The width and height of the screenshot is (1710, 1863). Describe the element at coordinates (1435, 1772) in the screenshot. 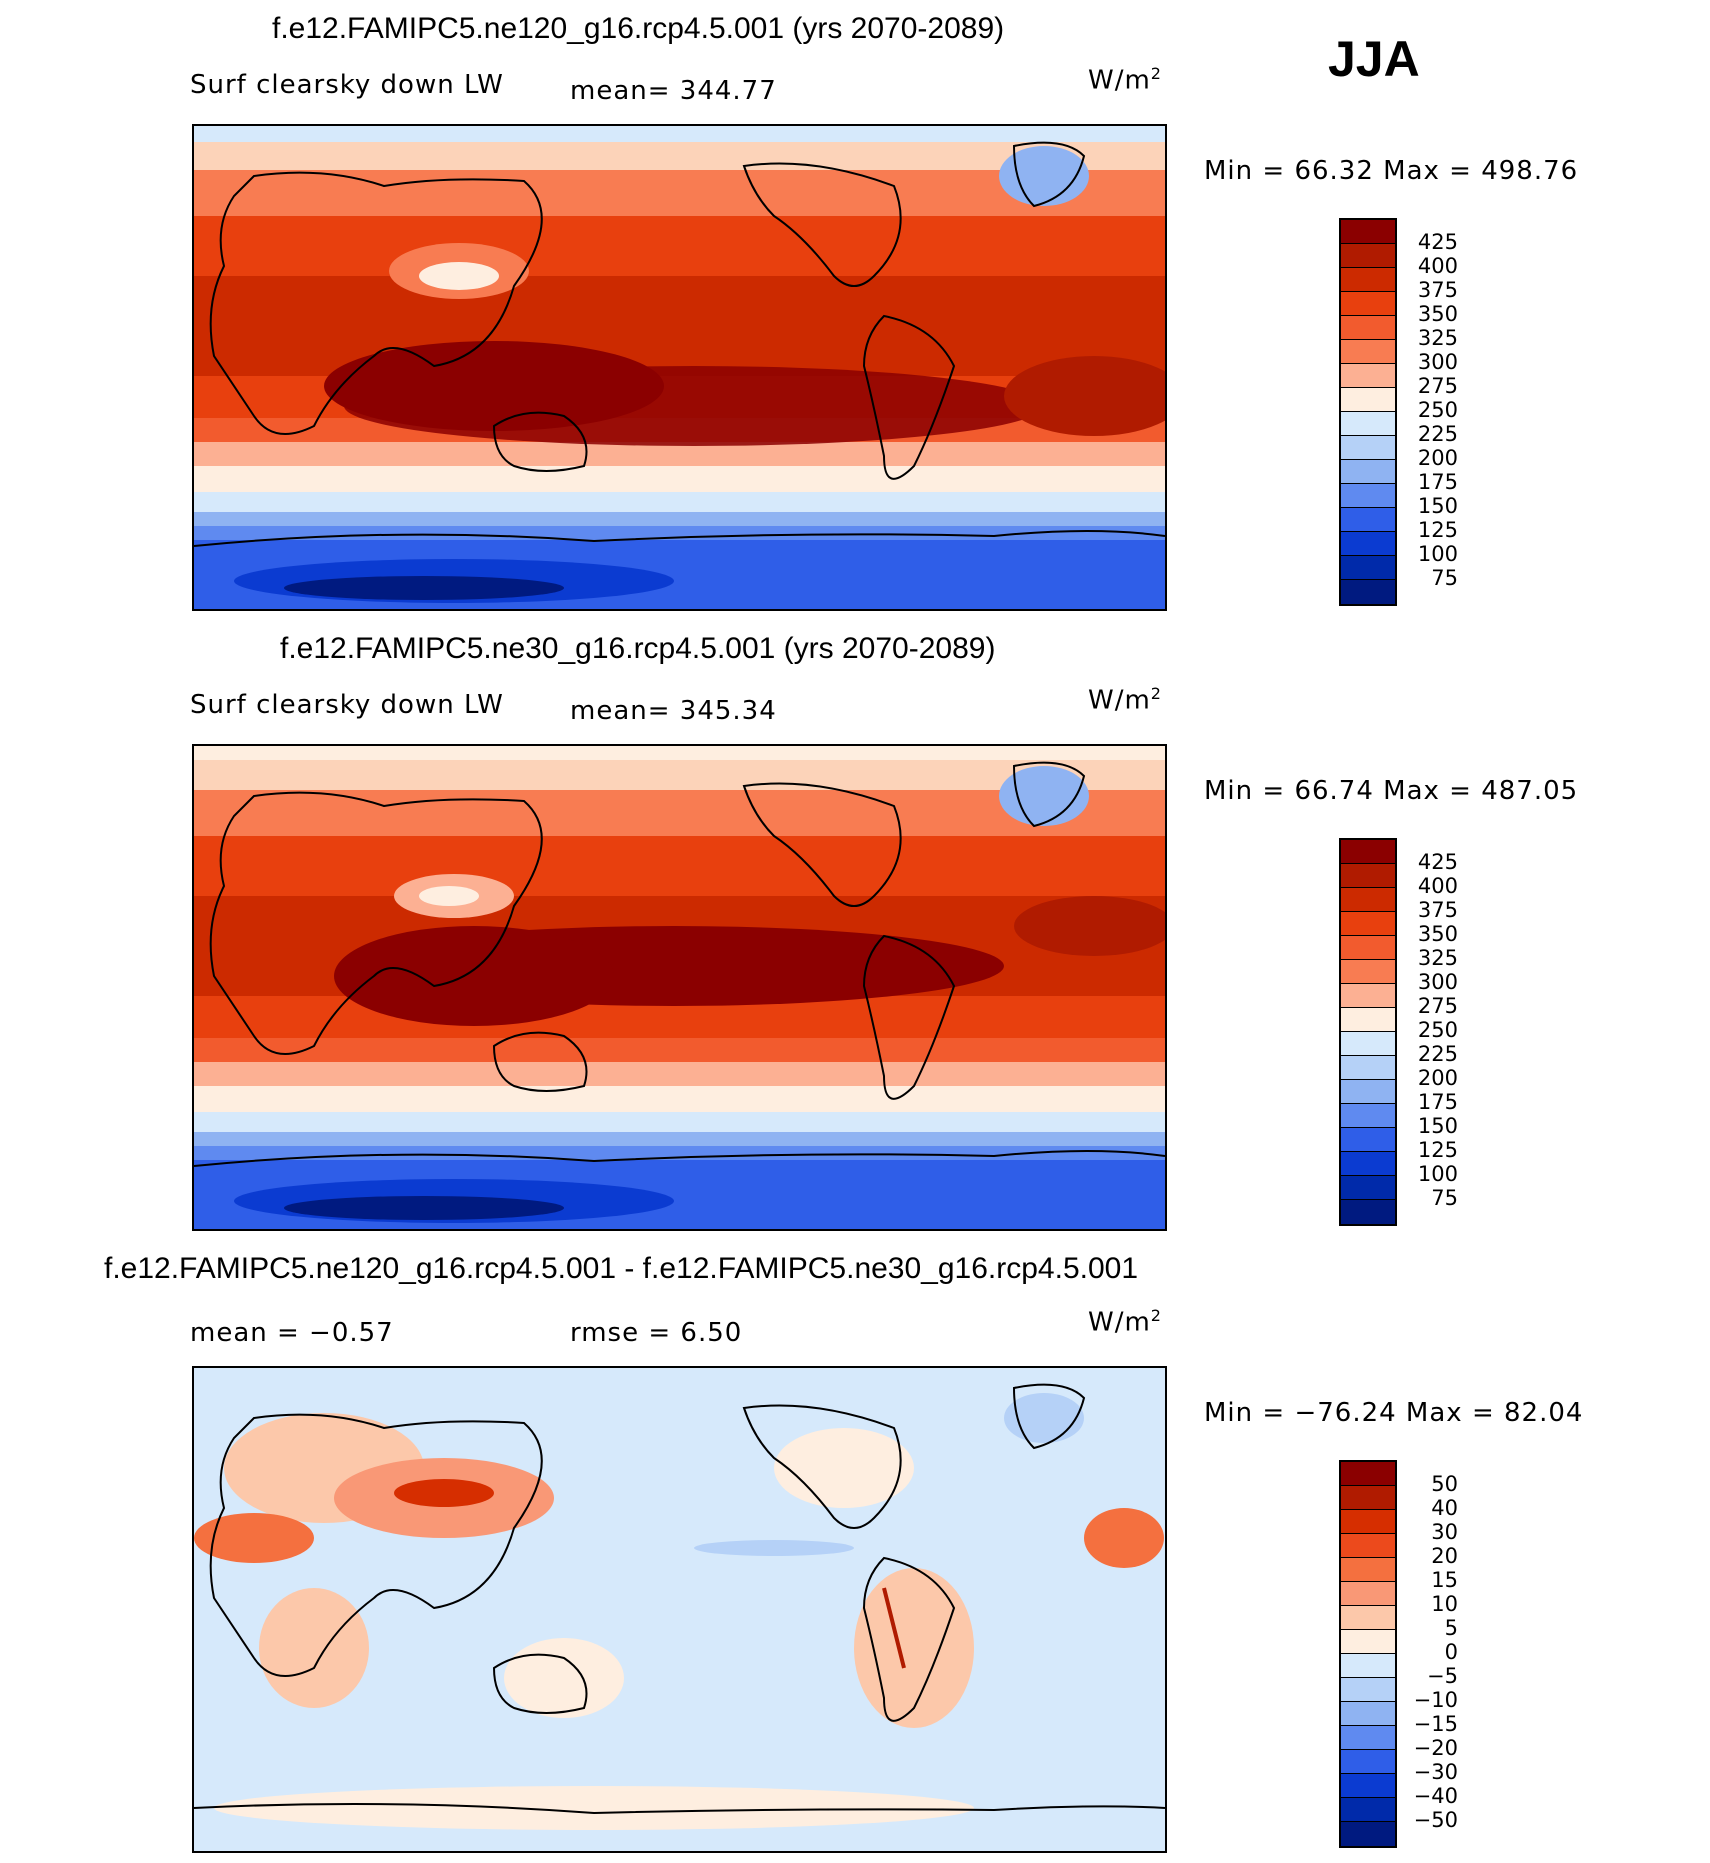

I see `colorbar-tick-label: −30` at that location.